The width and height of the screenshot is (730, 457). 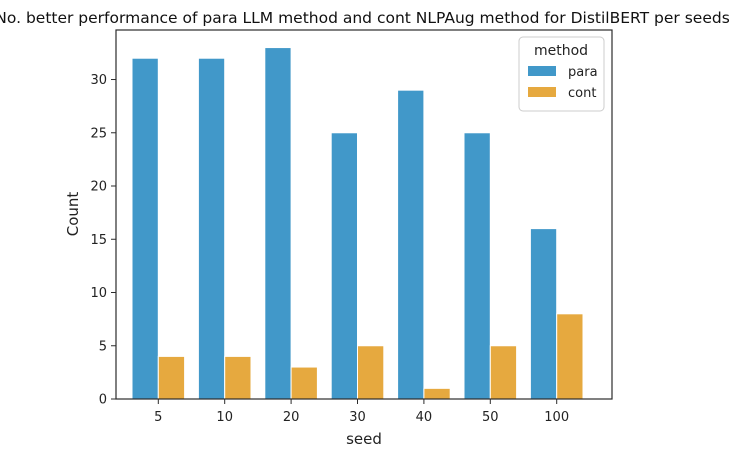 I want to click on y-tick-label: 30, so click(x=98, y=80).